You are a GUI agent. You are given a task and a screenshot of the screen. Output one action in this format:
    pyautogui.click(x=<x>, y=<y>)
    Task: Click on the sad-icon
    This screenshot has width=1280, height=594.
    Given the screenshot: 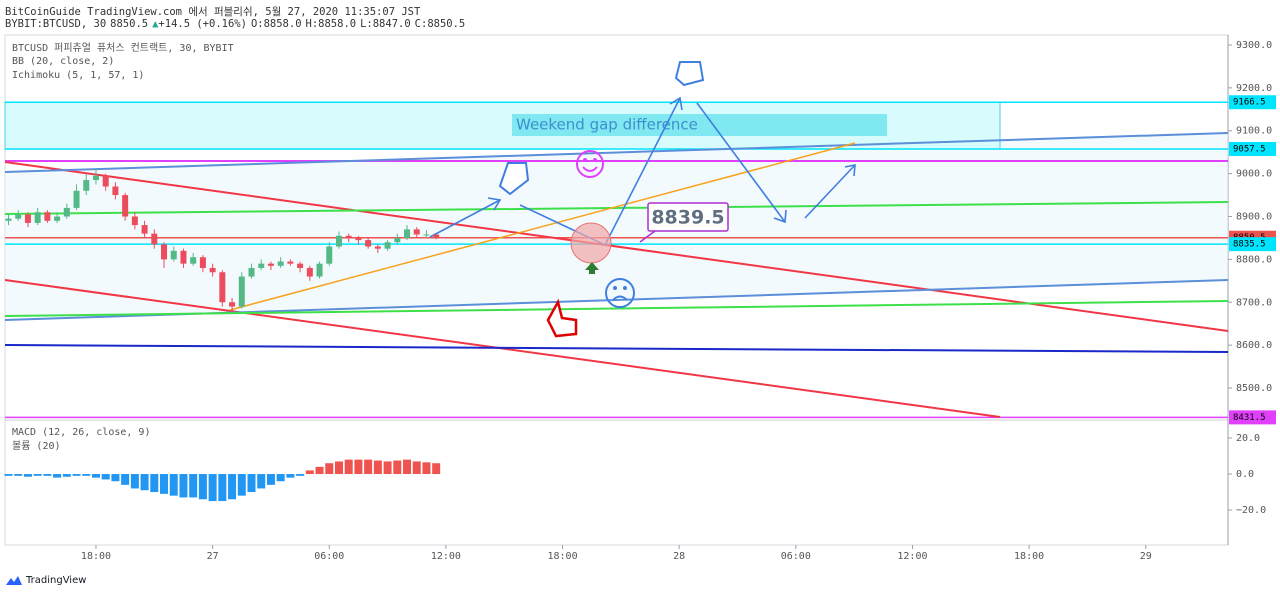 What is the action you would take?
    pyautogui.click(x=620, y=293)
    